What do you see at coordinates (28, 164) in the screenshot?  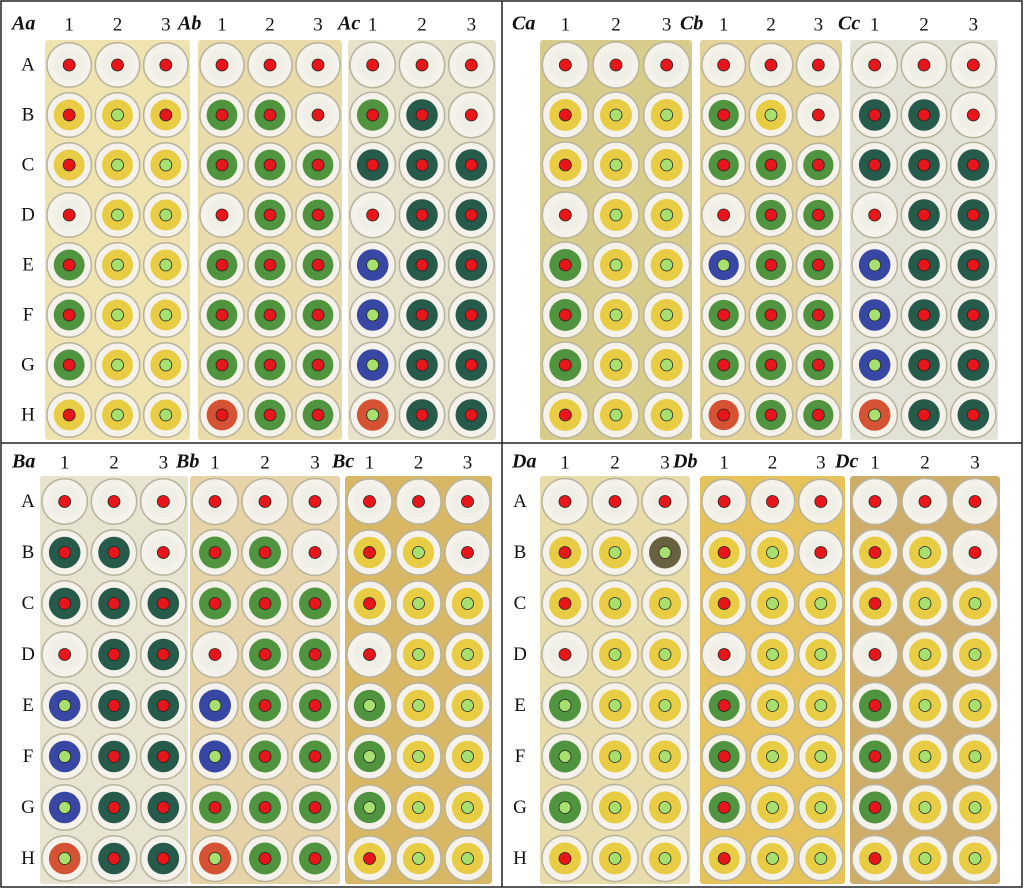 I see `row-label: C` at bounding box center [28, 164].